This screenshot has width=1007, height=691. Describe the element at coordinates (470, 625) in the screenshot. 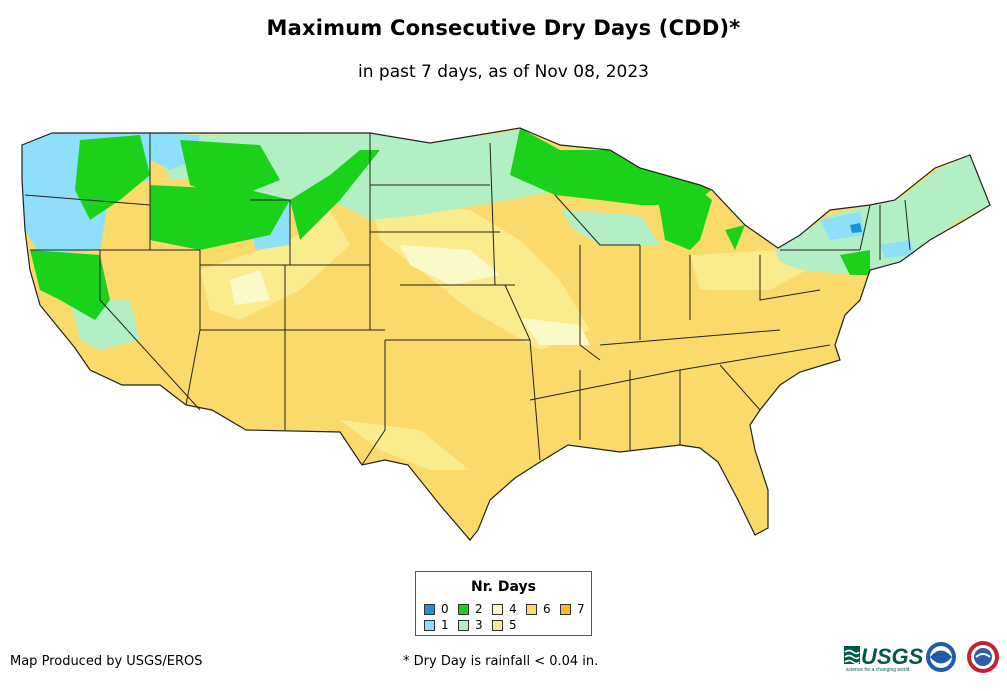

I see `legend-item-3: 3` at that location.